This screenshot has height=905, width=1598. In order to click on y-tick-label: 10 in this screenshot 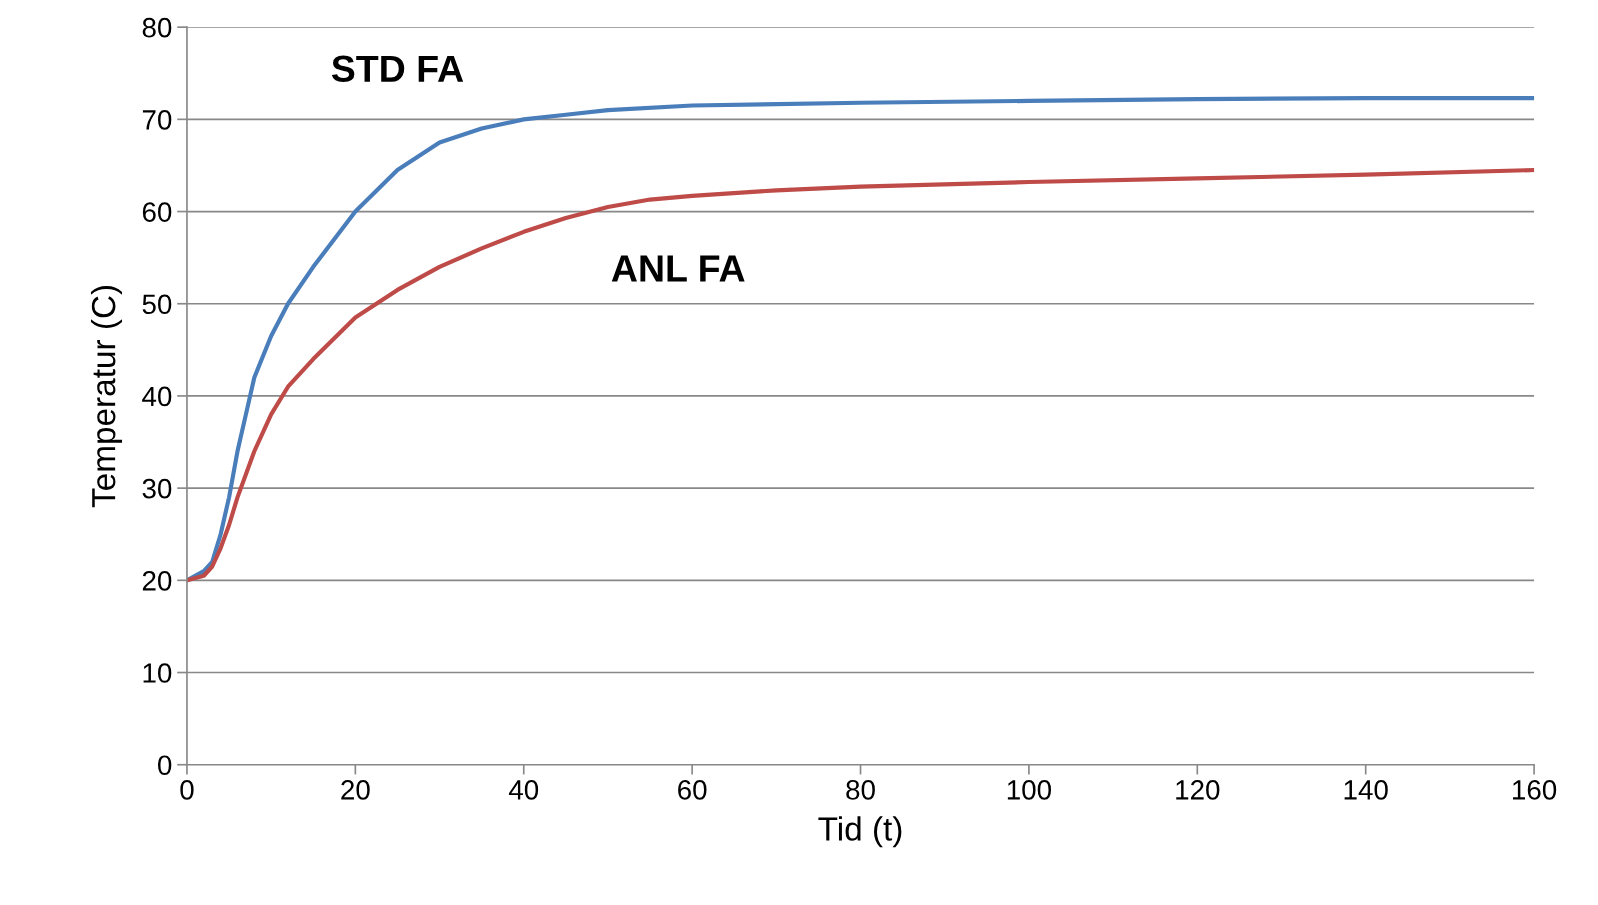, I will do `click(157, 673)`.